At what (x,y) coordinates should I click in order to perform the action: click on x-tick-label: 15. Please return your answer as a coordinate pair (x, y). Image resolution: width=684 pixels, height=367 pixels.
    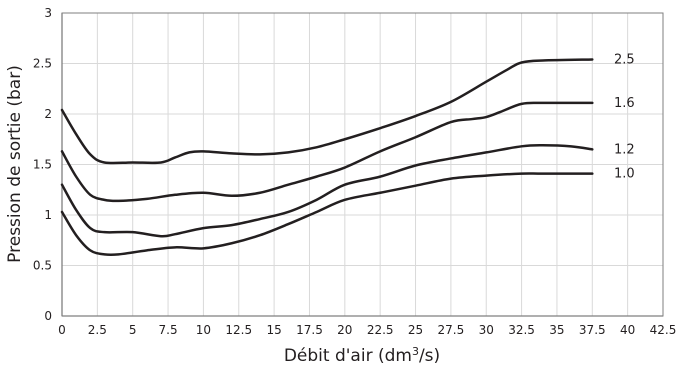
    Looking at the image, I should click on (273, 330).